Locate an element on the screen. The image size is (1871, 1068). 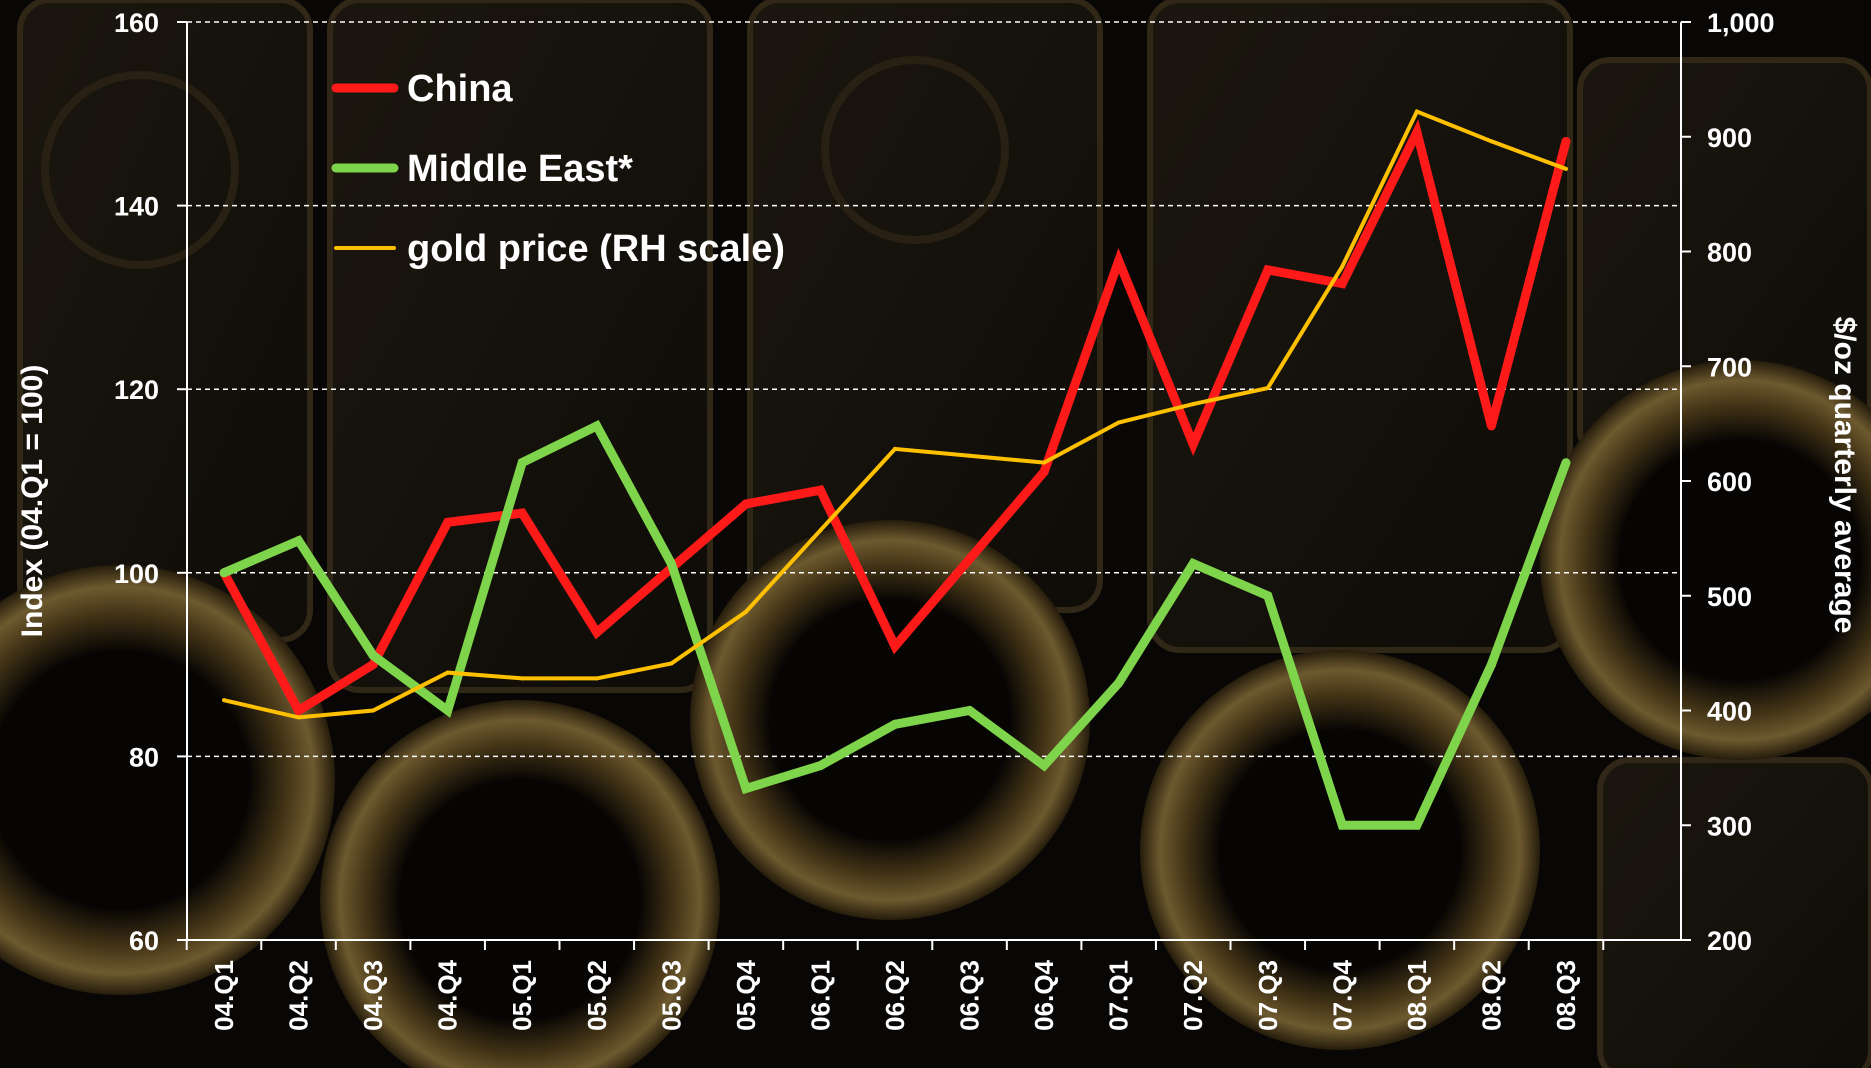
x-tick-label: 04.Q4 is located at coordinates (448, 994).